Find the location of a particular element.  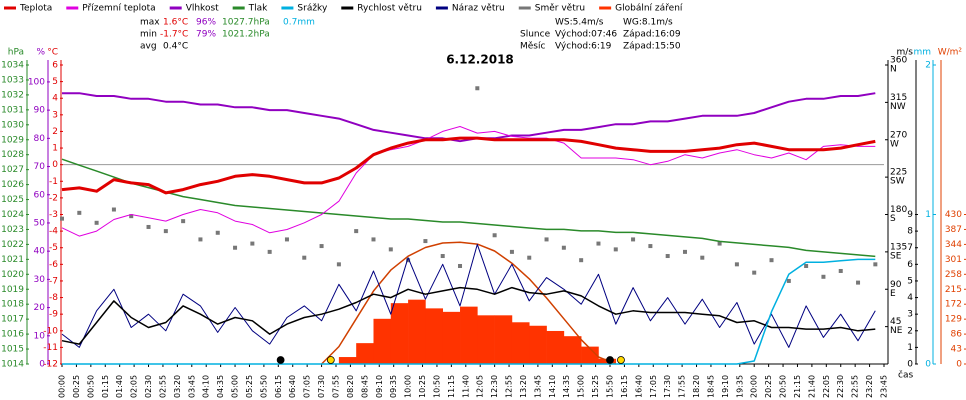

tick-value: 270 is located at coordinates (898, 135).